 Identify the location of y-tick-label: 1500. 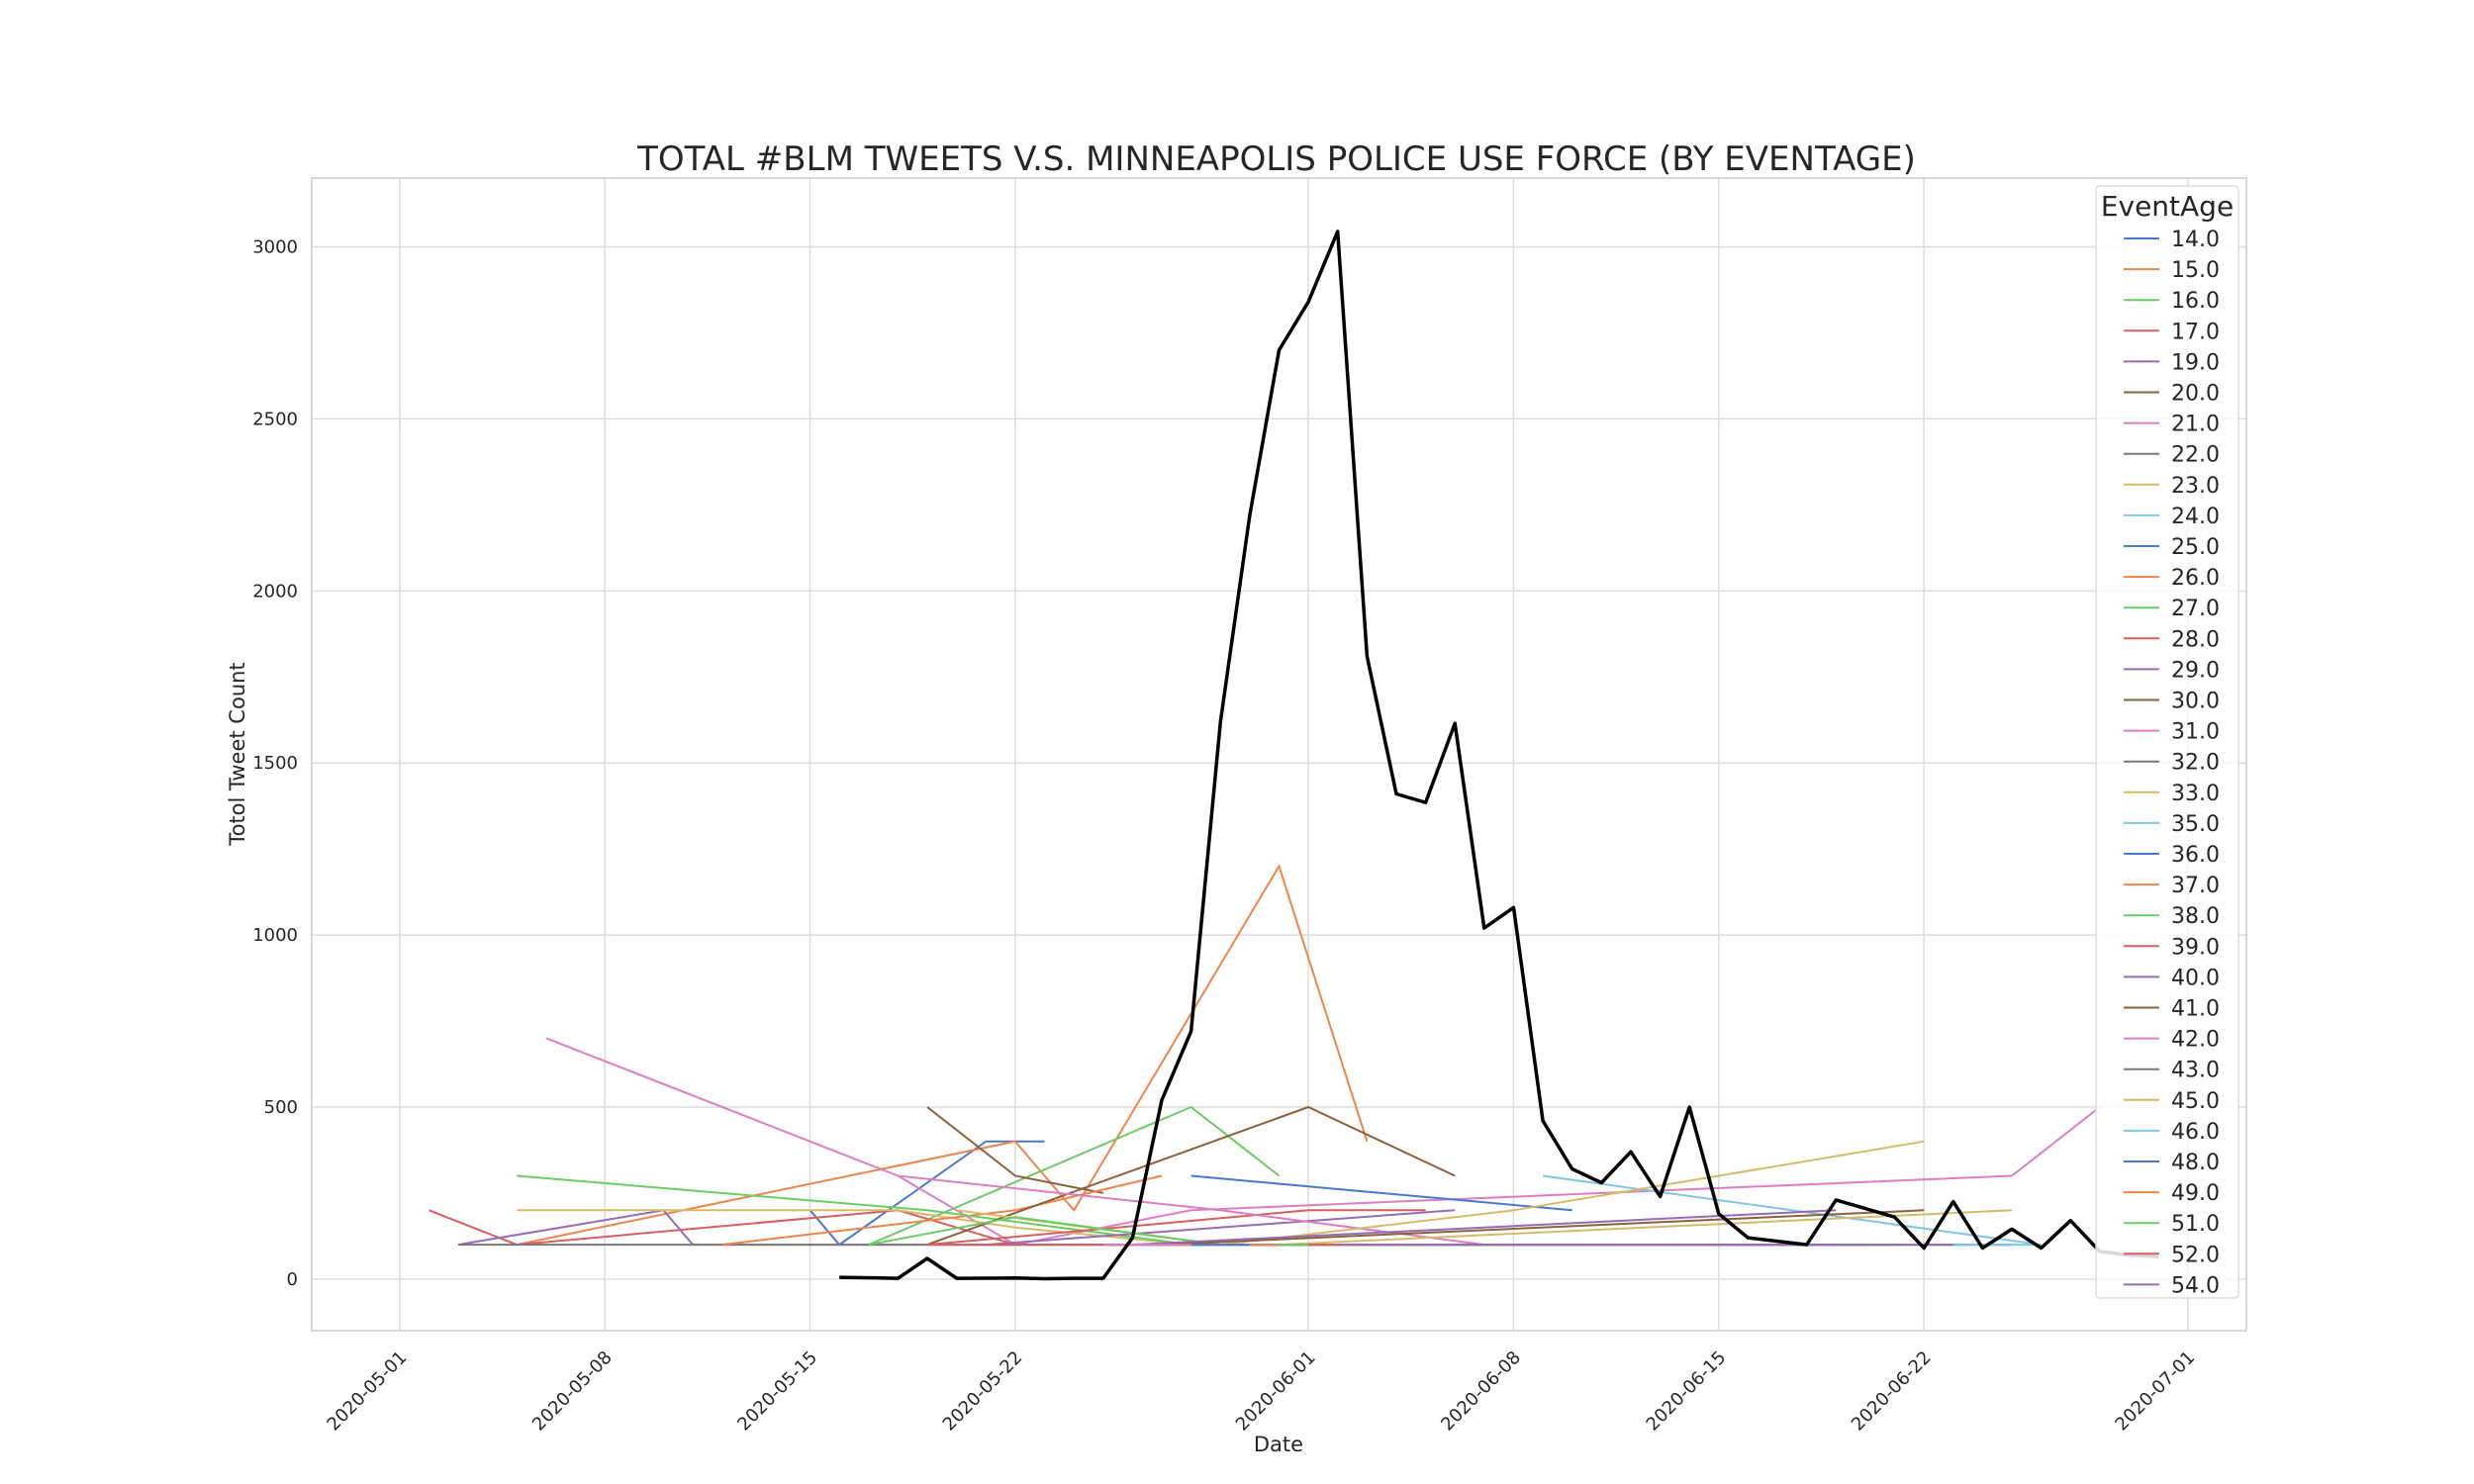
(275, 763).